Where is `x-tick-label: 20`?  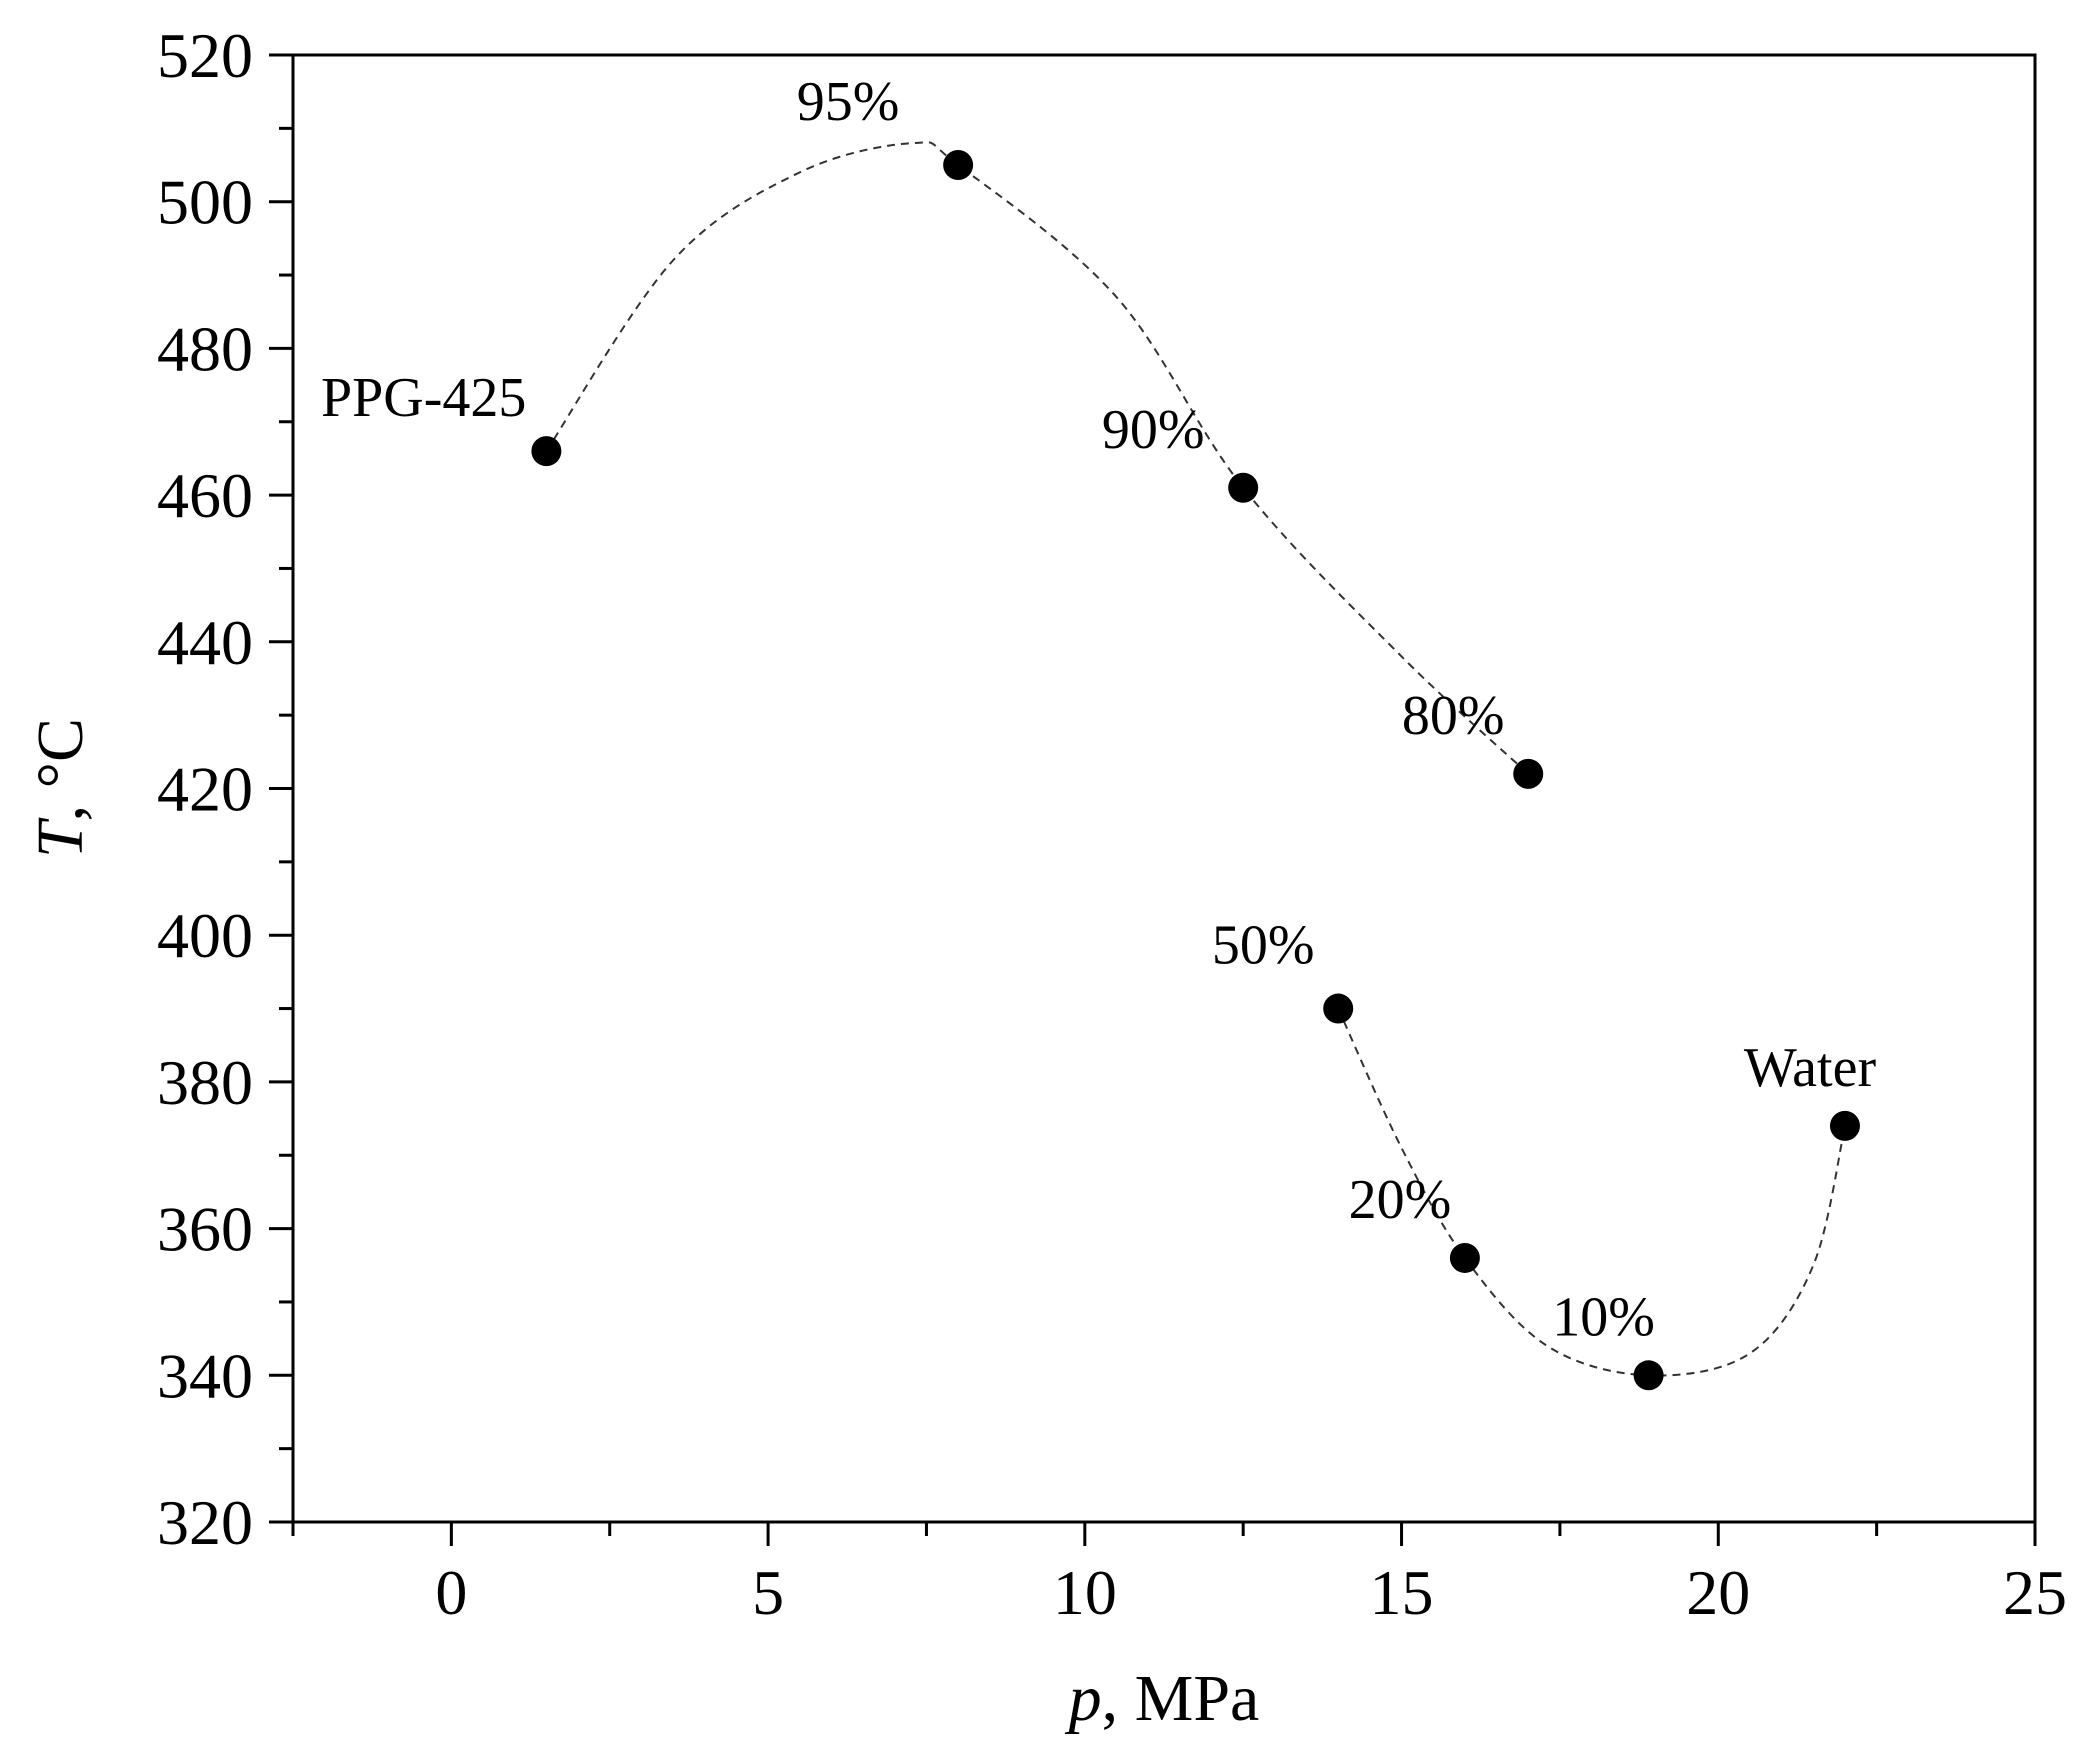 x-tick-label: 20 is located at coordinates (1718, 1592).